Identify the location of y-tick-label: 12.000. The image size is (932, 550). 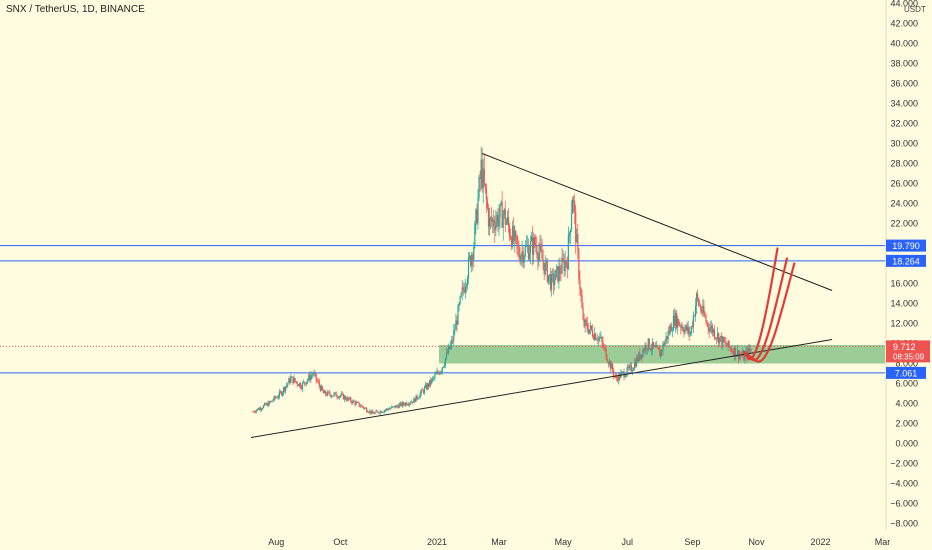
(904, 324).